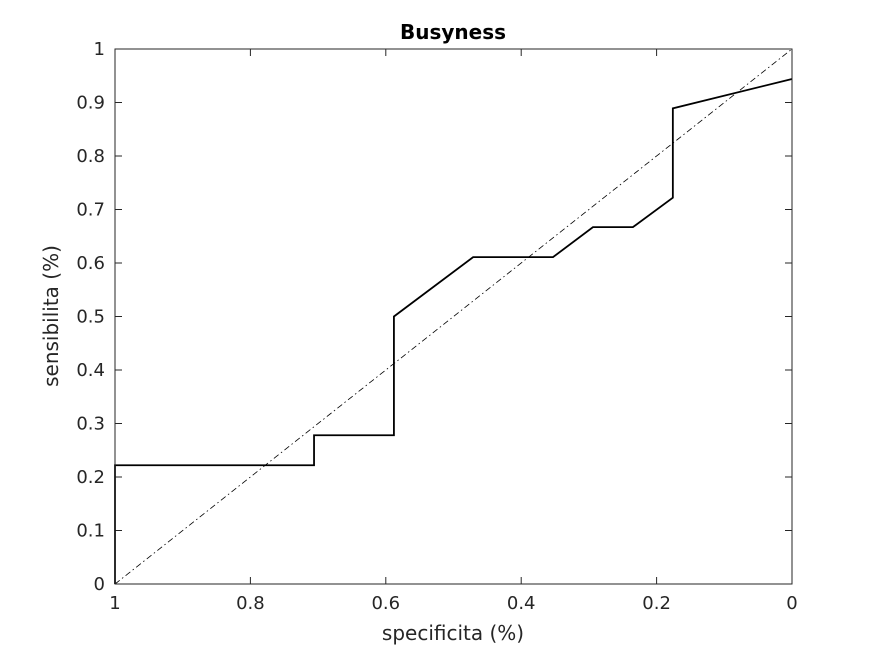 The width and height of the screenshot is (875, 656). What do you see at coordinates (99, 584) in the screenshot?
I see `y-tick-label: 0` at bounding box center [99, 584].